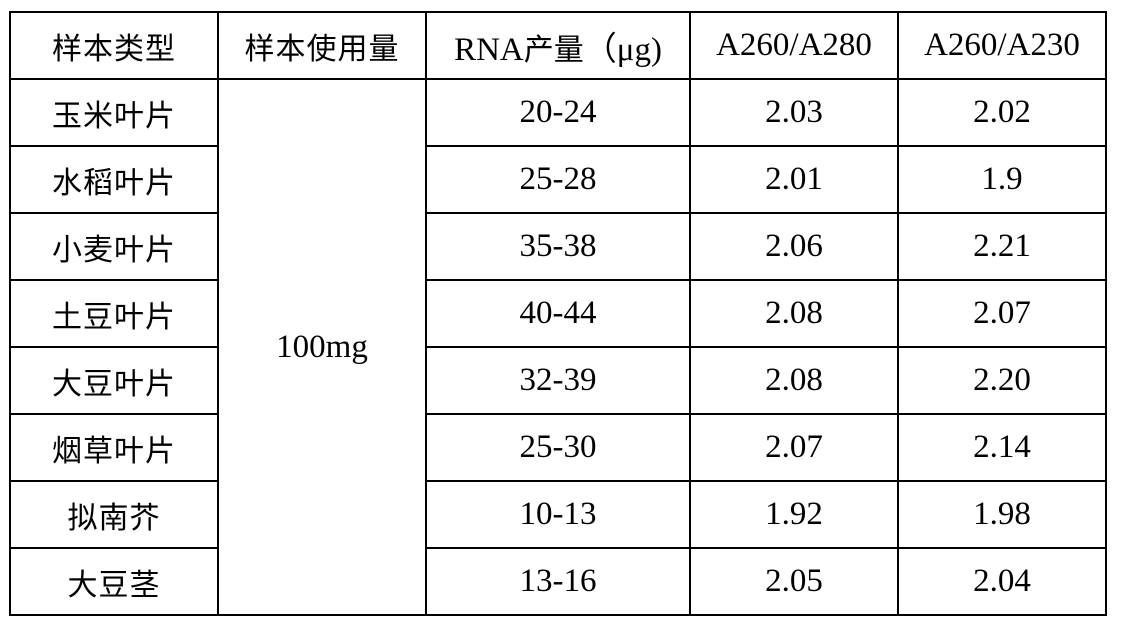 The height and width of the screenshot is (627, 1121). What do you see at coordinates (1002, 380) in the screenshot?
I see `cell-a260-a230: 2.20` at bounding box center [1002, 380].